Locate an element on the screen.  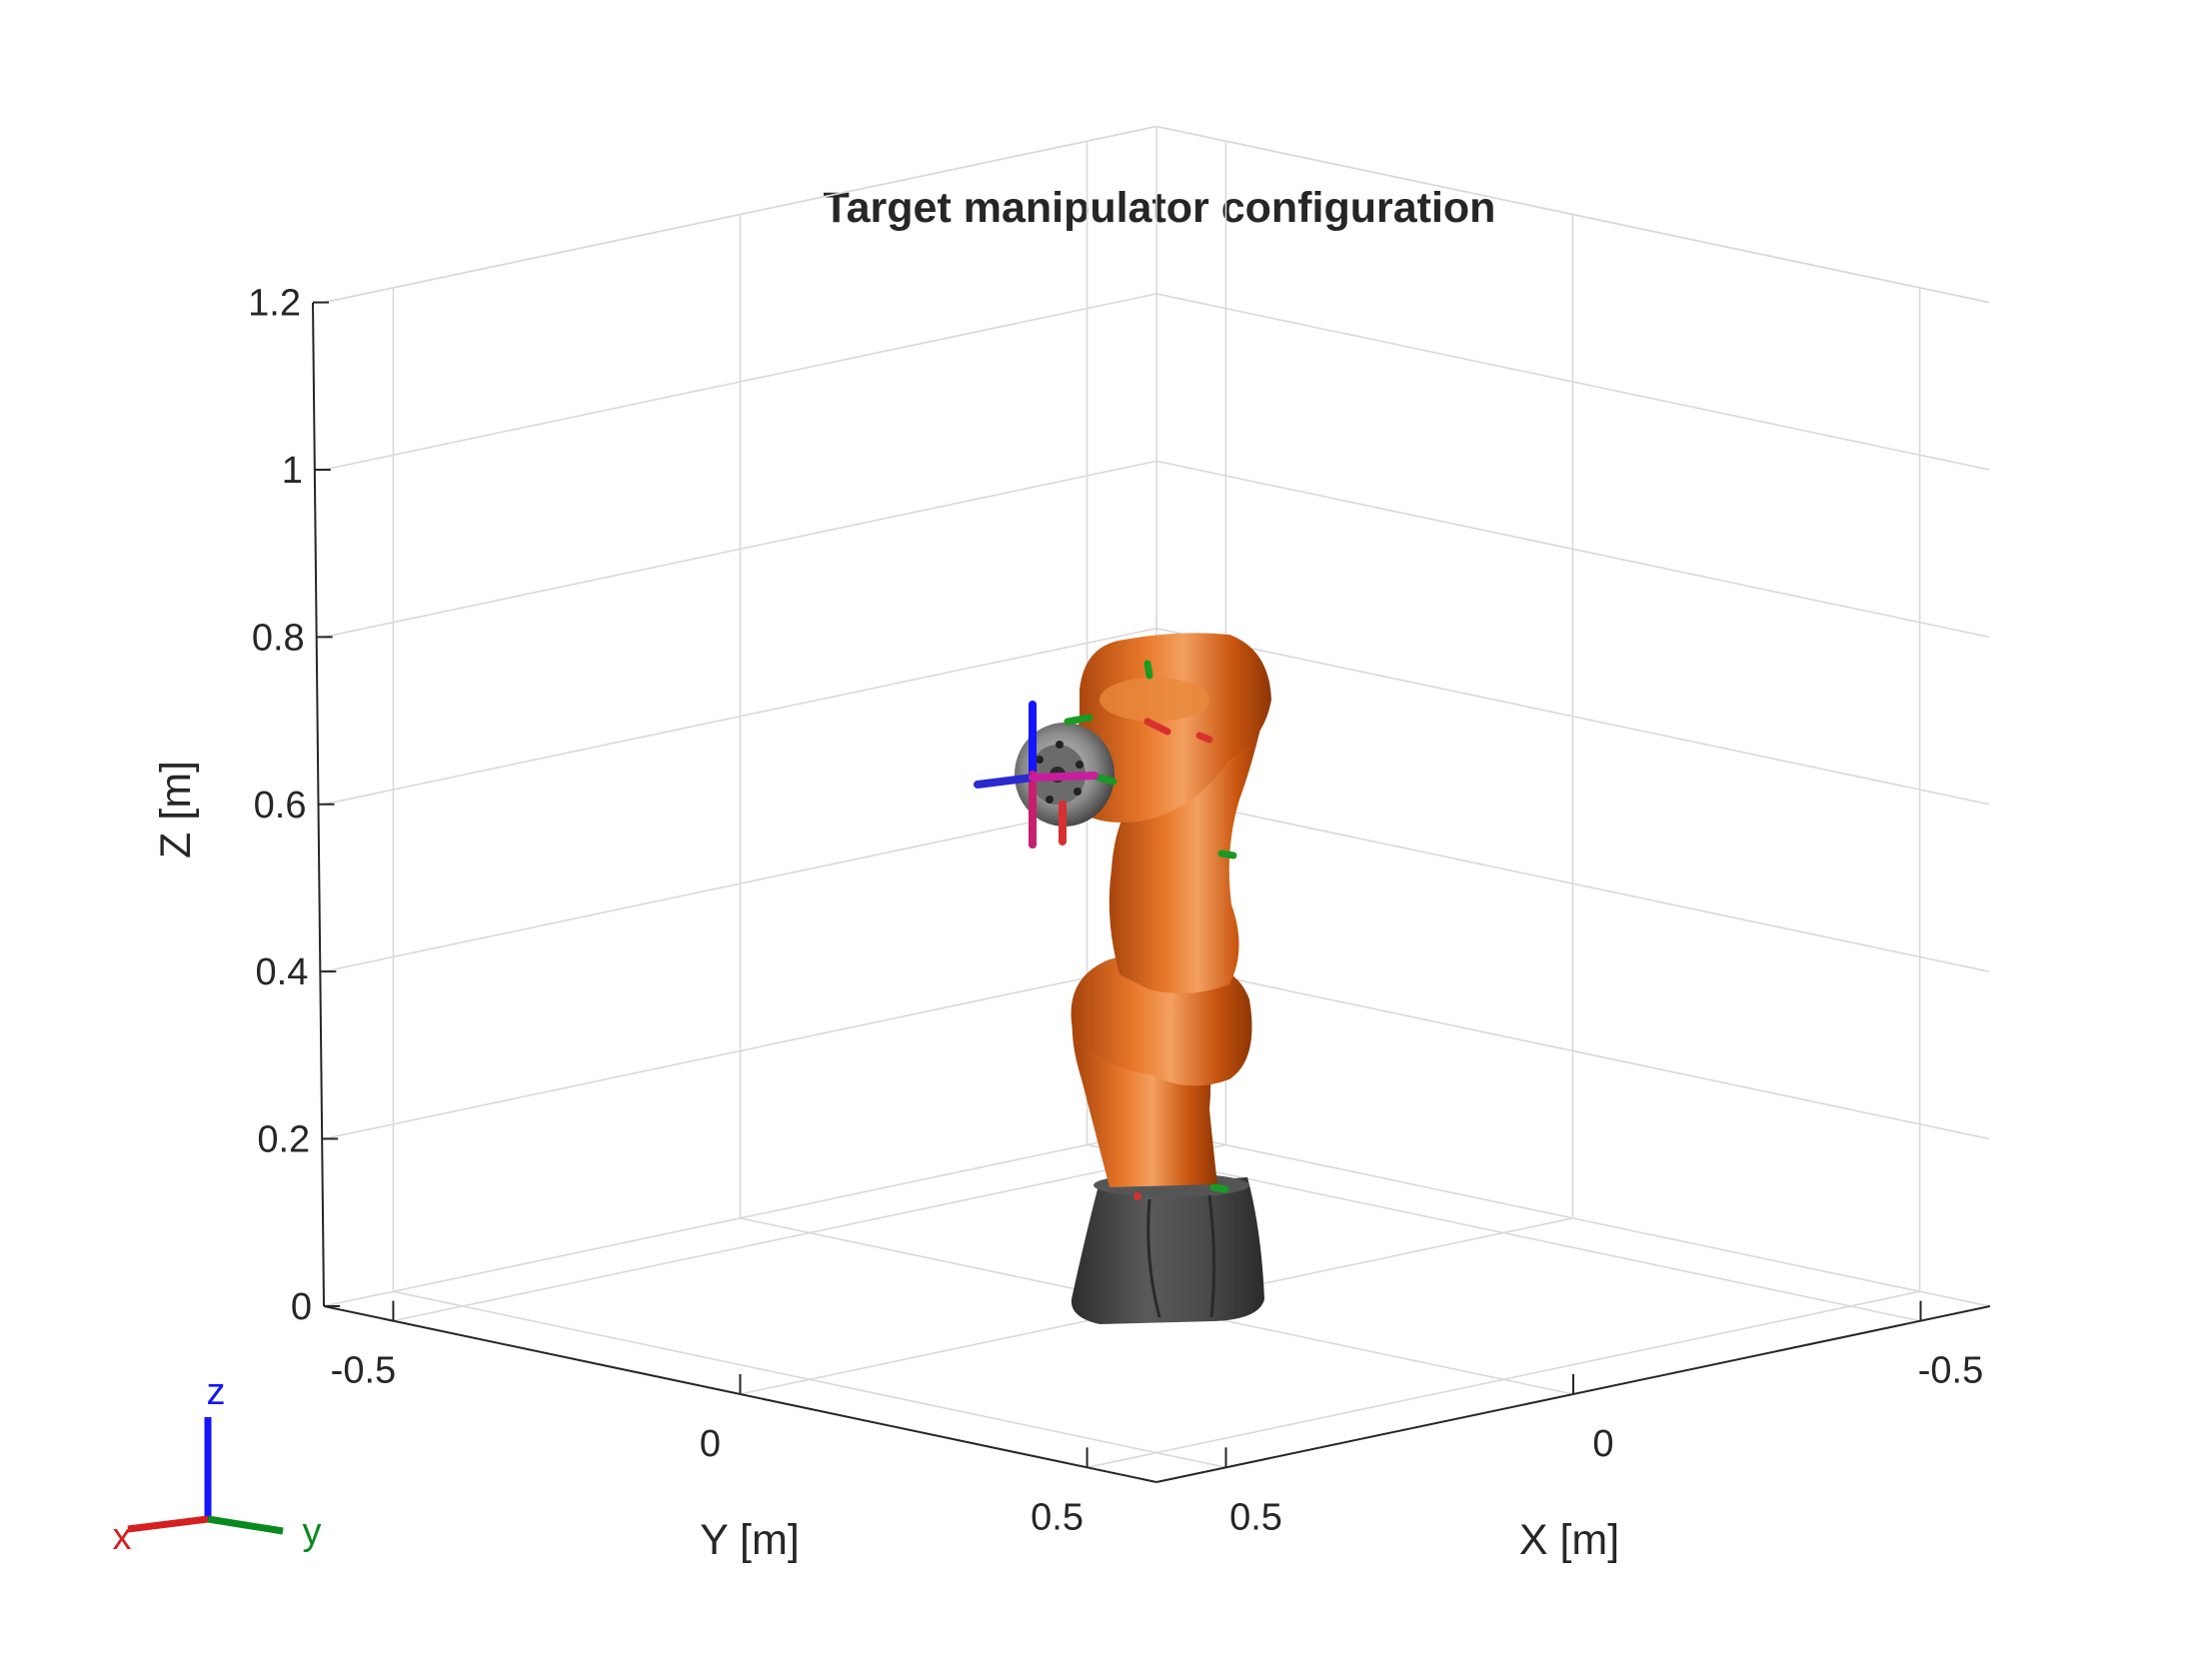
robot-link-top is located at coordinates (1174, 728).